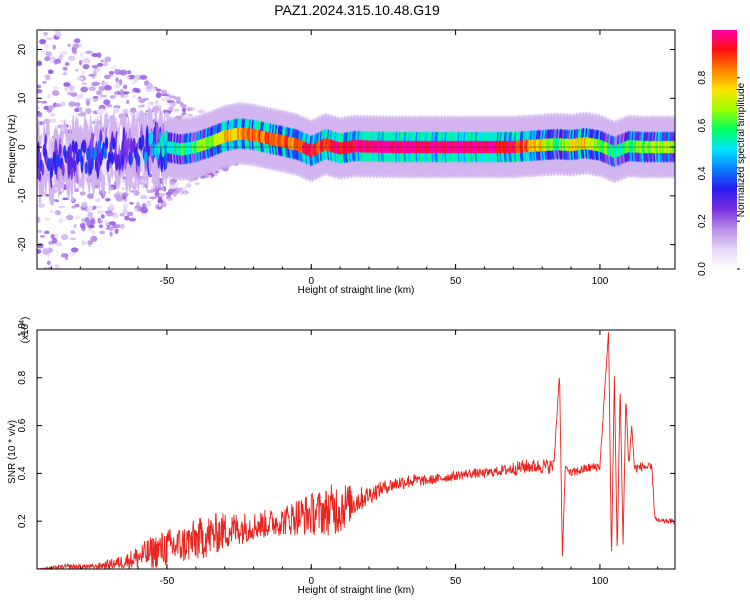  What do you see at coordinates (311, 581) in the screenshot?
I see `x-tick-label: 0` at bounding box center [311, 581].